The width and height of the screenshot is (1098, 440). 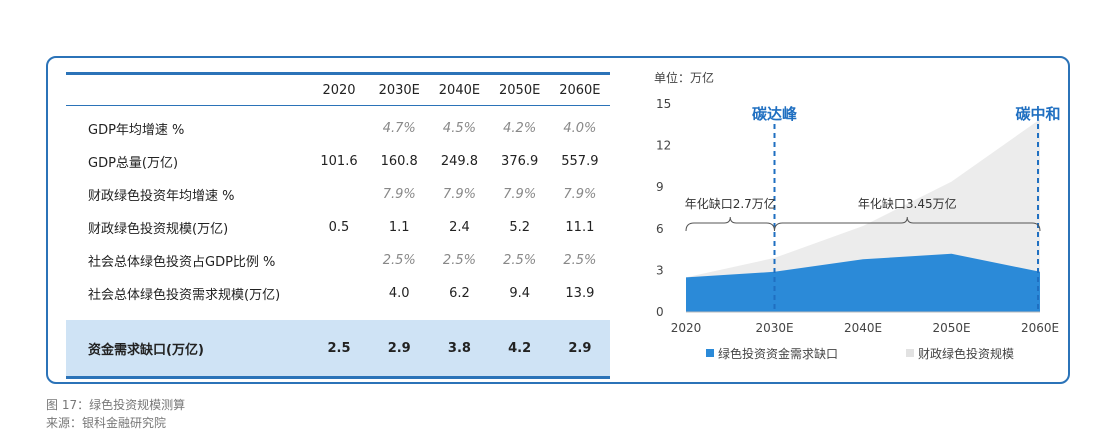 I want to click on row-label: 社会总体绿色投资需求规模(万亿), so click(x=184, y=295).